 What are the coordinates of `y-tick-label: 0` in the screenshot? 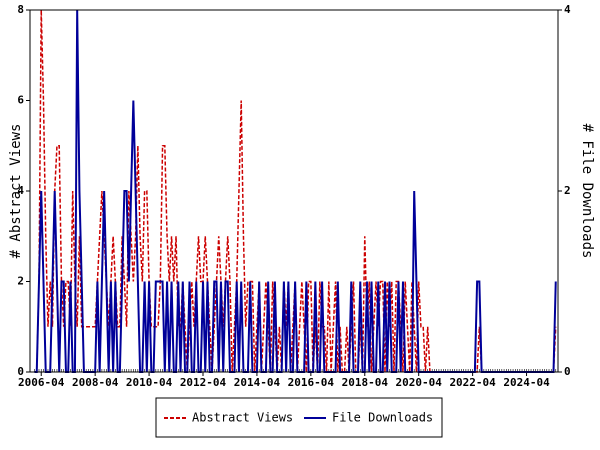 It's located at (20, 371).